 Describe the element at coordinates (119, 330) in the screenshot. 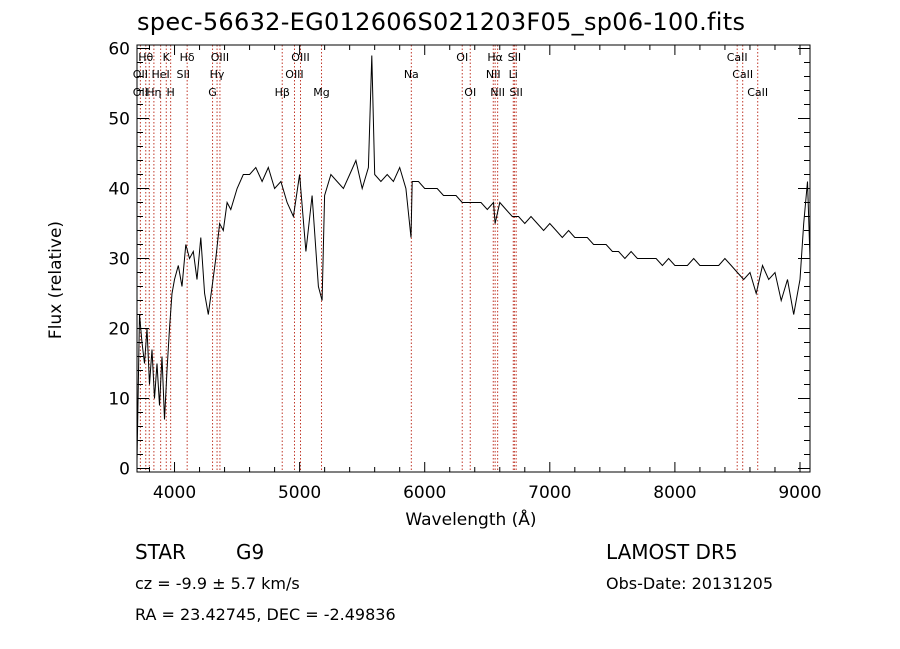

I see `y-tick-label: 20` at that location.